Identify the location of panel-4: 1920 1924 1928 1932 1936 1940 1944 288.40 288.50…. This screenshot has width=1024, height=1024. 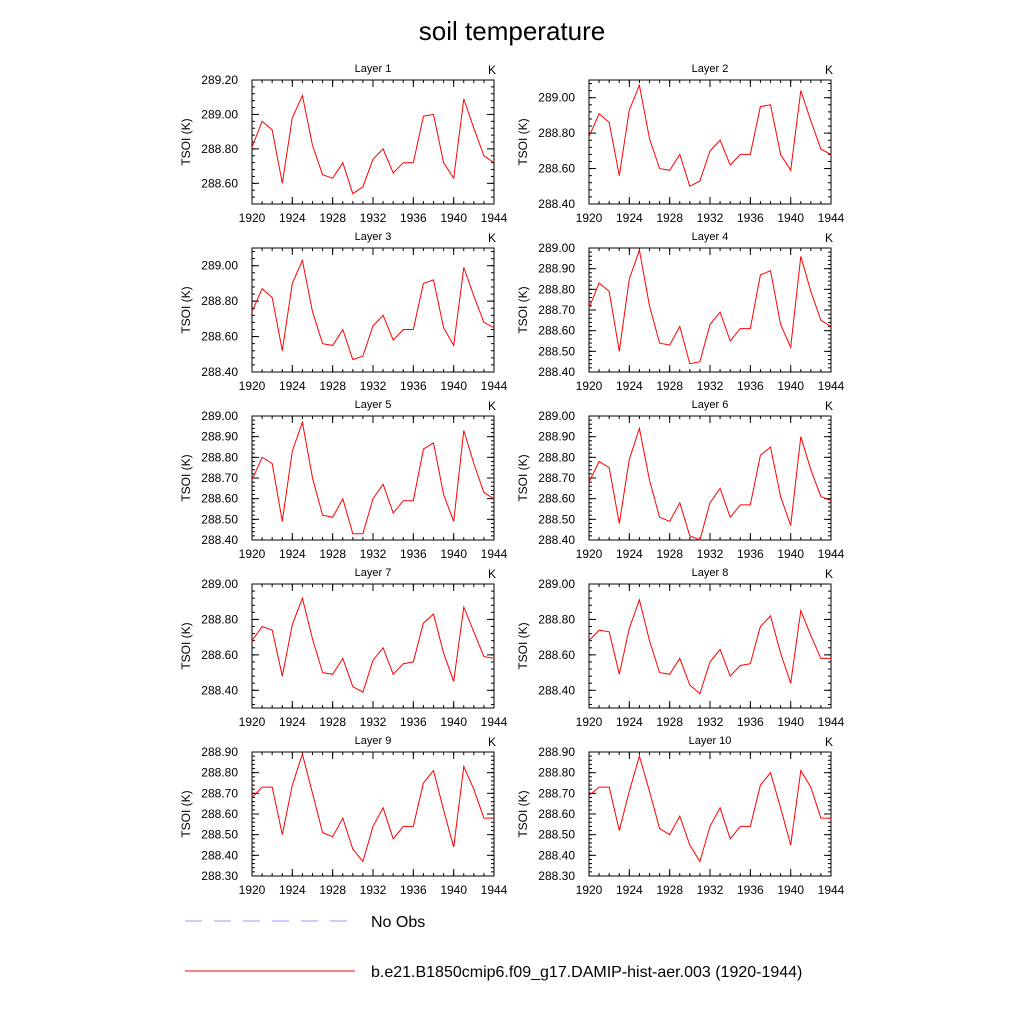
(680, 312).